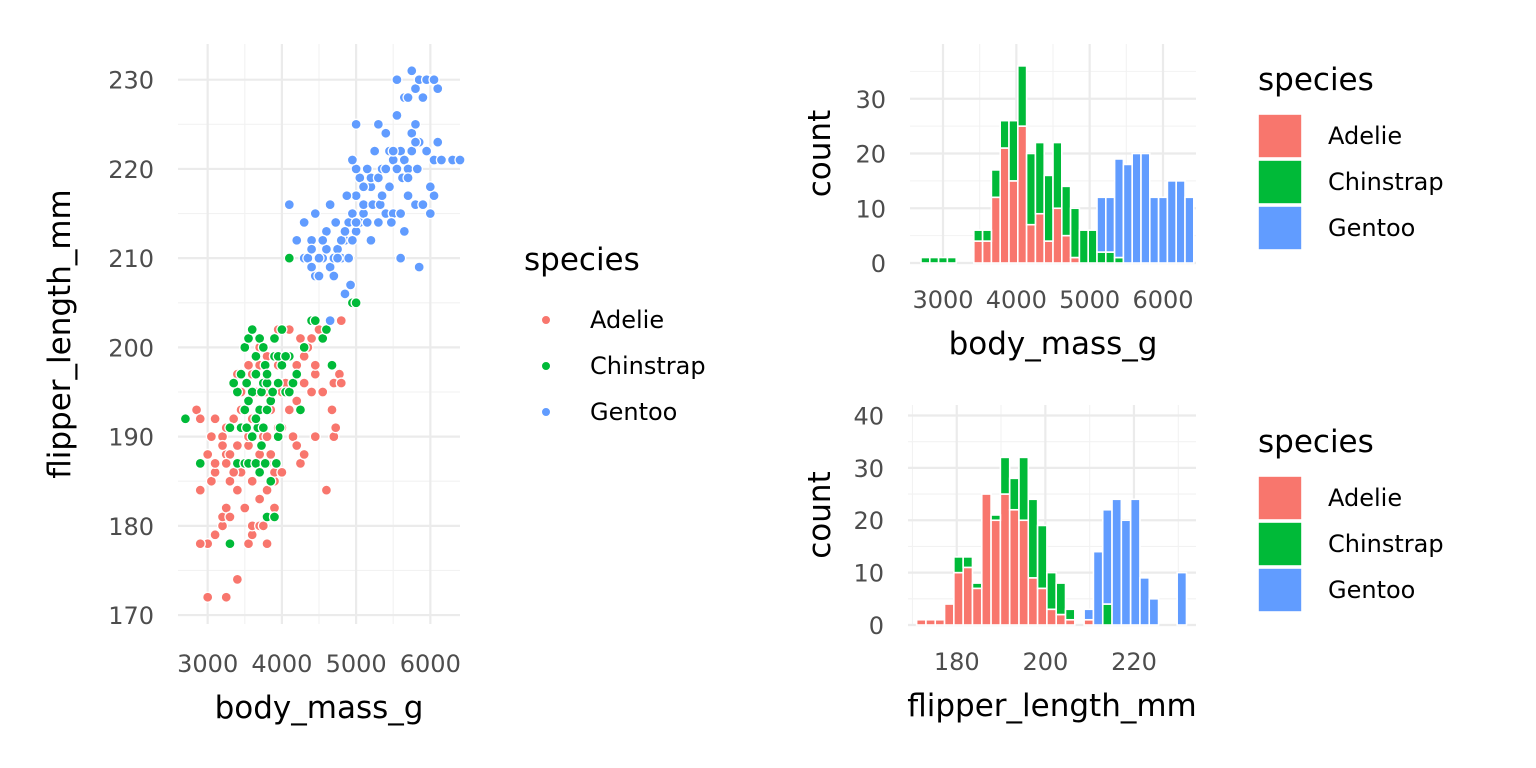  What do you see at coordinates (1386, 544) in the screenshot?
I see `legend-label: Chinstrap` at bounding box center [1386, 544].